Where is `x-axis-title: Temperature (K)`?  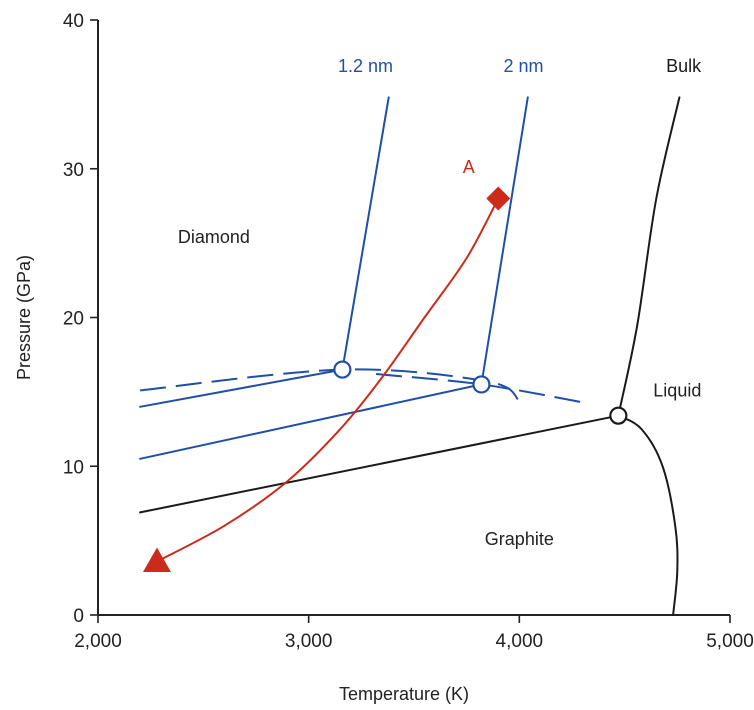 x-axis-title: Temperature (K) is located at coordinates (404, 694).